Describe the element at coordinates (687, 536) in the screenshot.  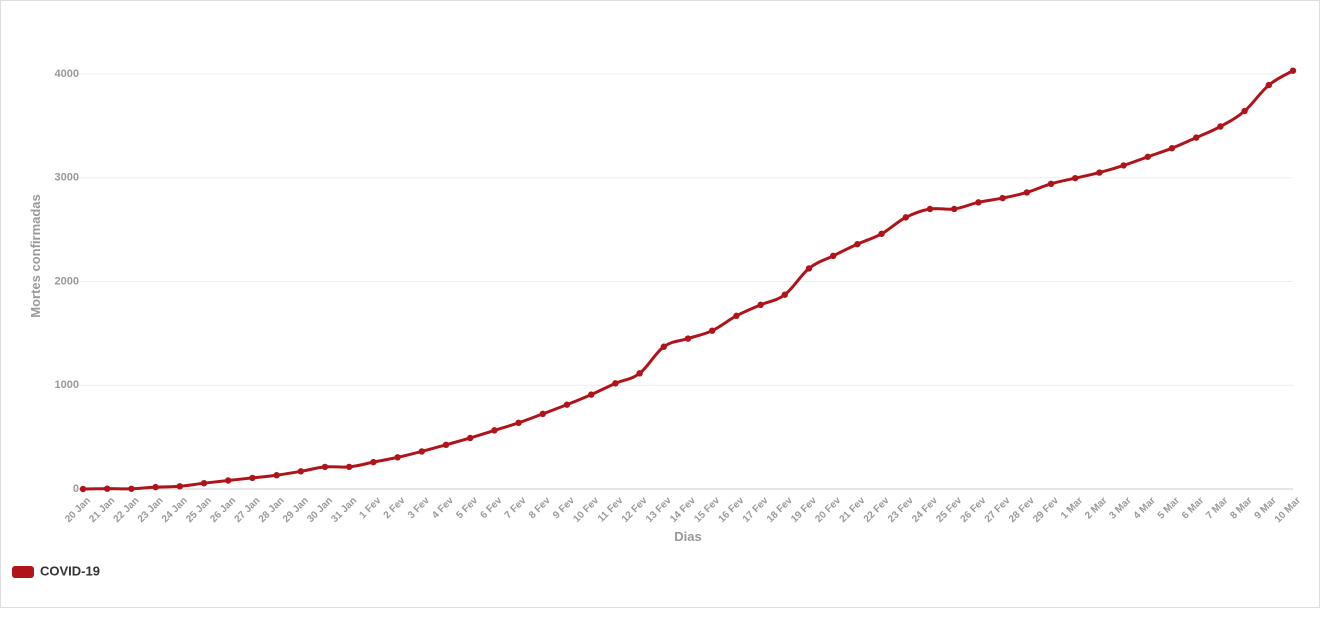
I see `x-axis-title: Dias` at that location.